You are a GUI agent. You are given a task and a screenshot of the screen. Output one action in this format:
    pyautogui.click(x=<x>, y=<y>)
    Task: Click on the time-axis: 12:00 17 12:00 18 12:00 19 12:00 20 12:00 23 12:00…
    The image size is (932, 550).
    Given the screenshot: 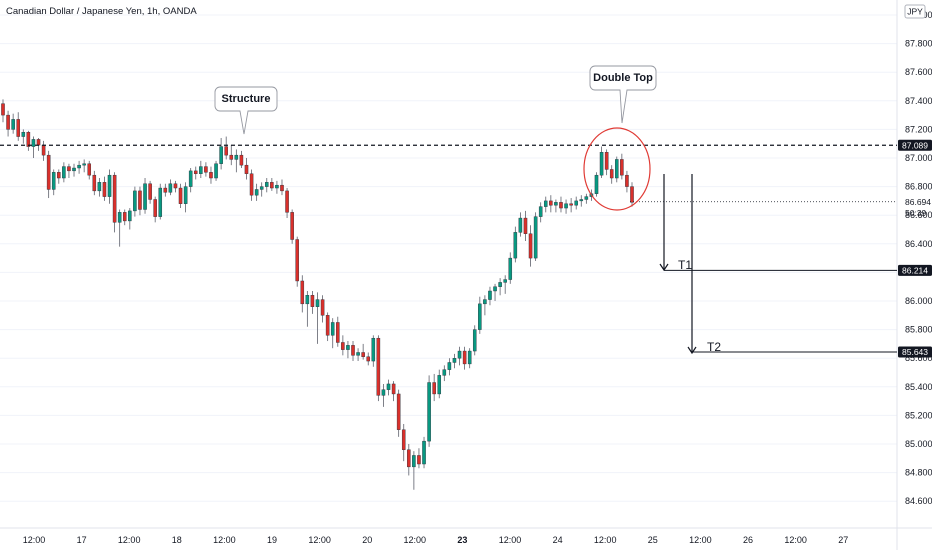 What is the action you would take?
    pyautogui.click(x=435, y=540)
    